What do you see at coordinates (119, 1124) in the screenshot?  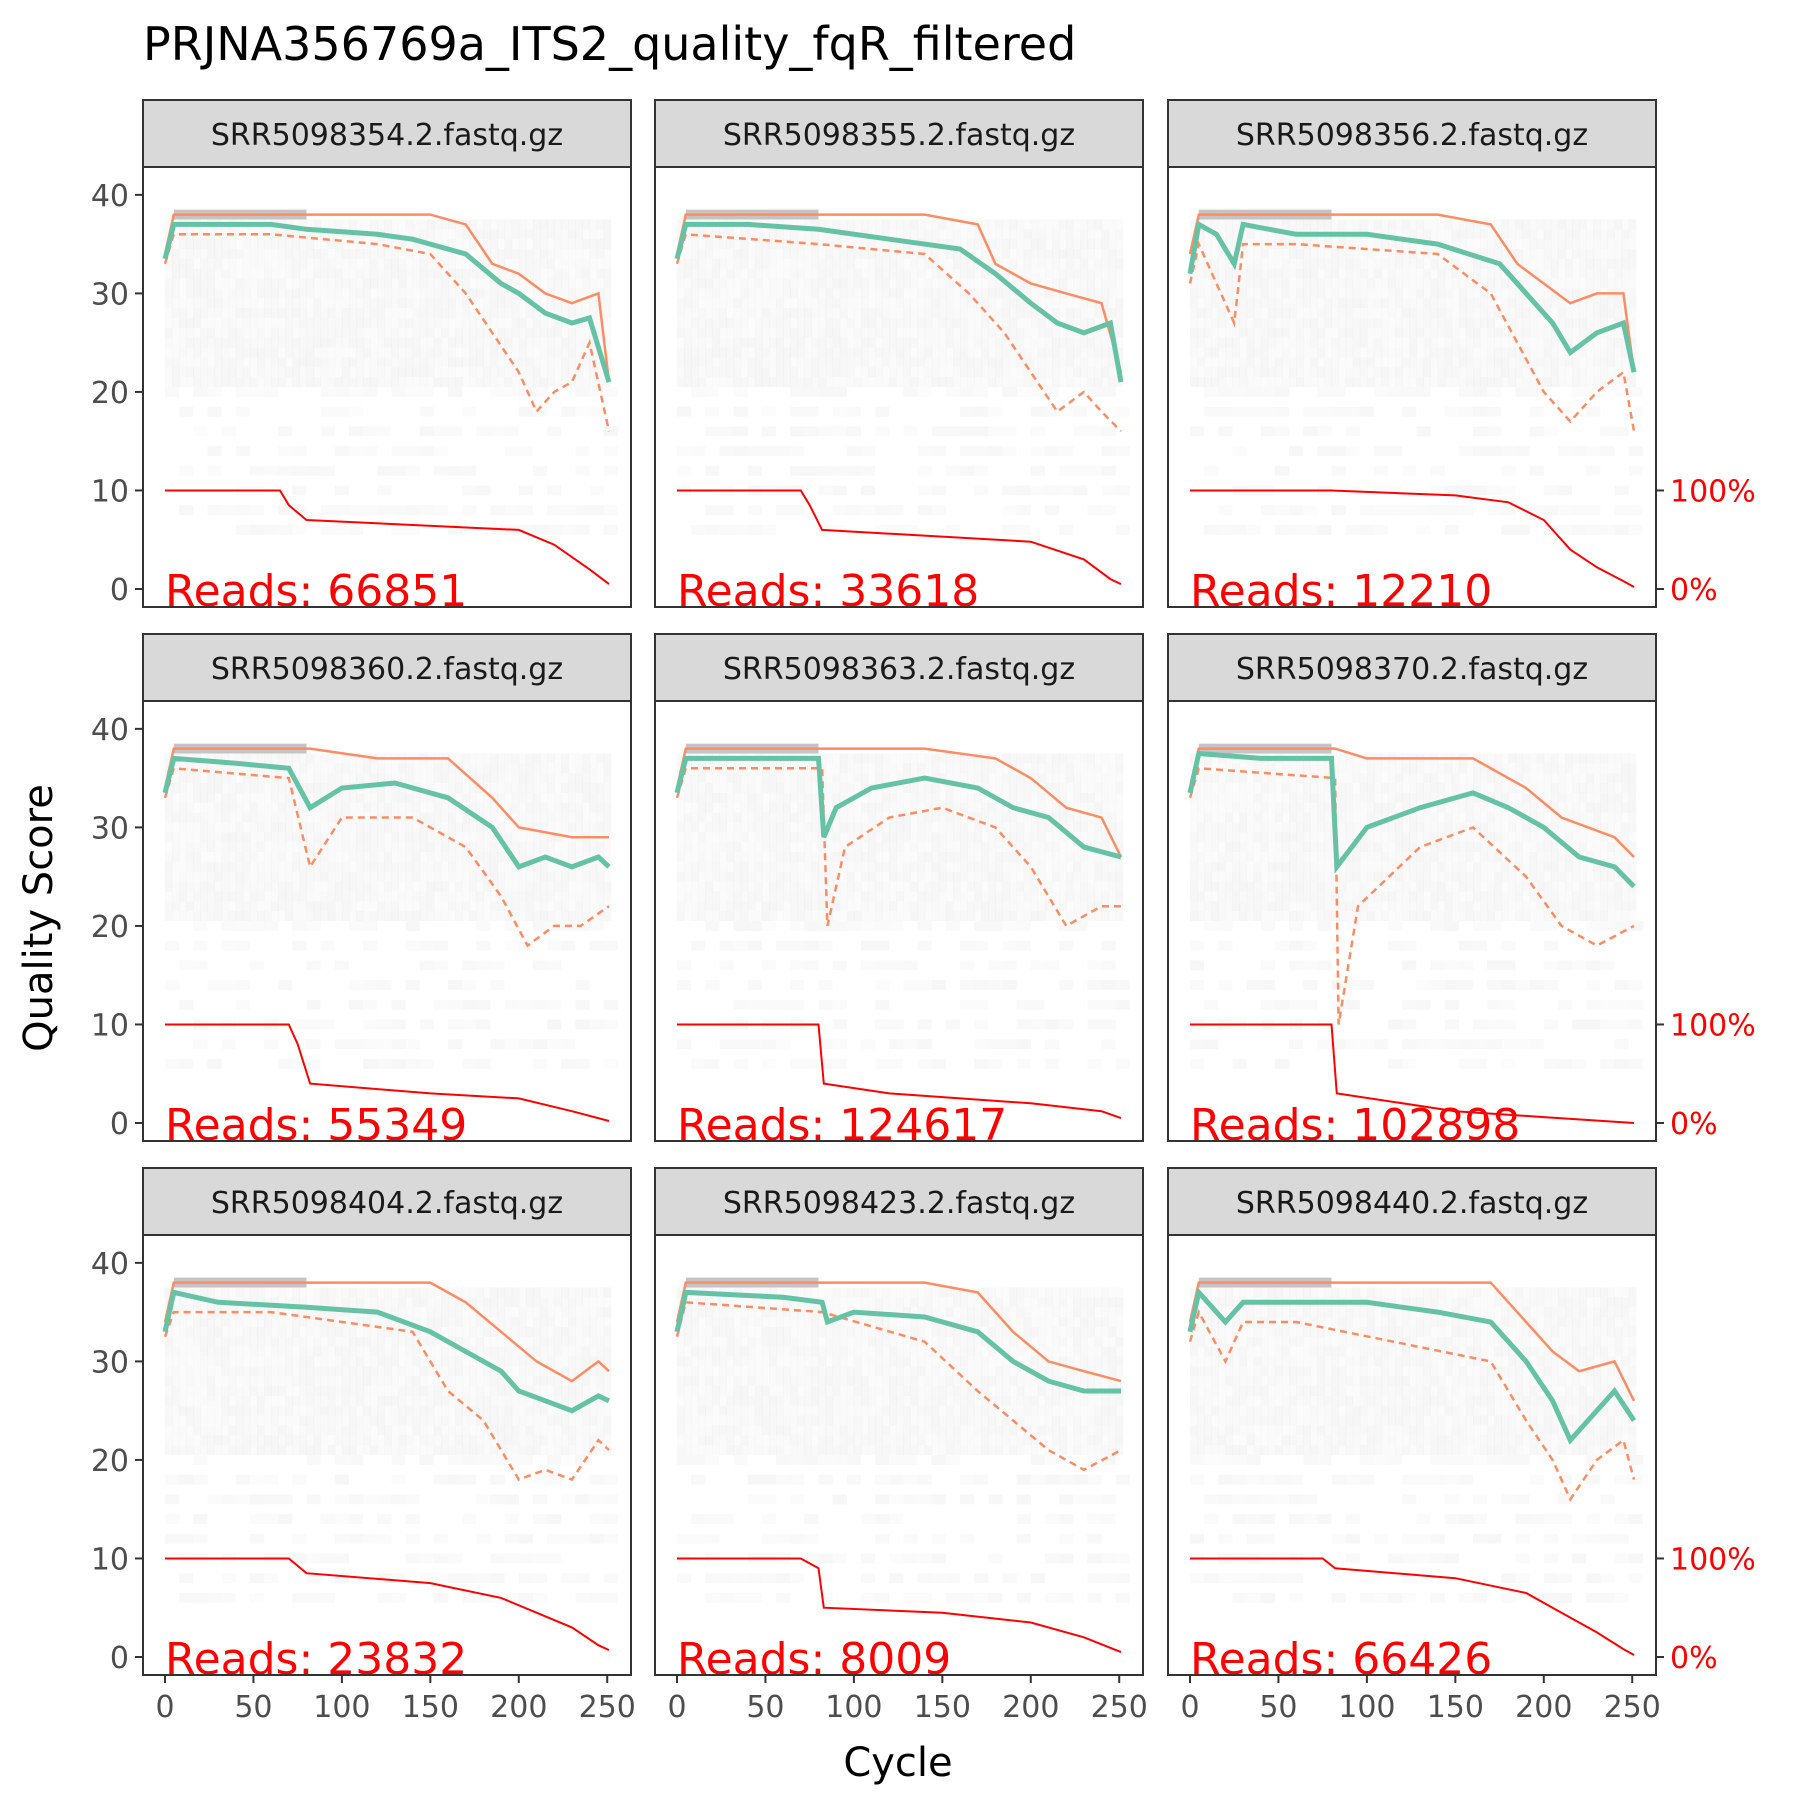 I see `y-tick-label: 0` at bounding box center [119, 1124].